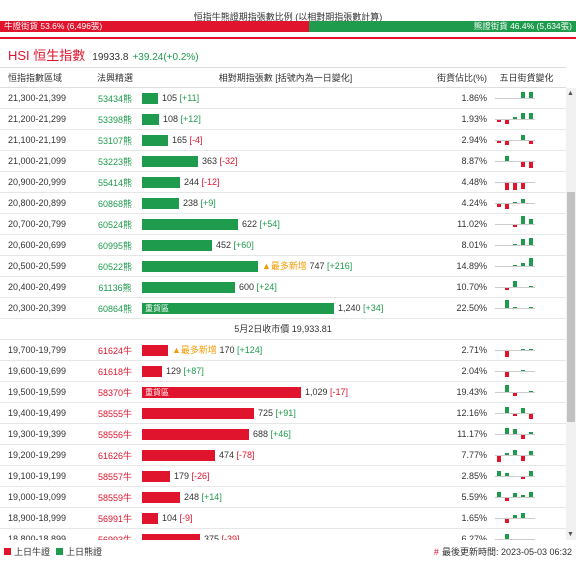 The width and height of the screenshot is (576, 562). Describe the element at coordinates (115, 203) in the screenshot. I see `warrant-code-link: 60868熊` at that location.